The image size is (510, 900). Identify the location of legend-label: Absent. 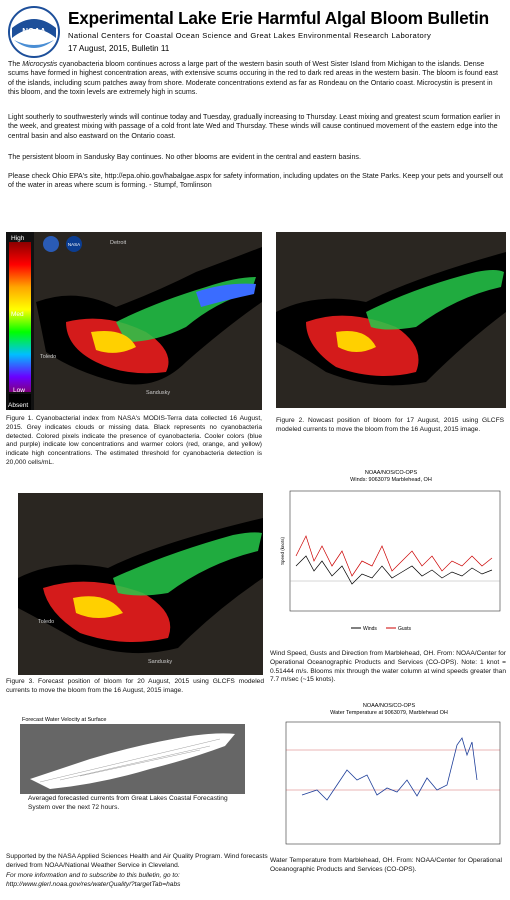
(18, 405).